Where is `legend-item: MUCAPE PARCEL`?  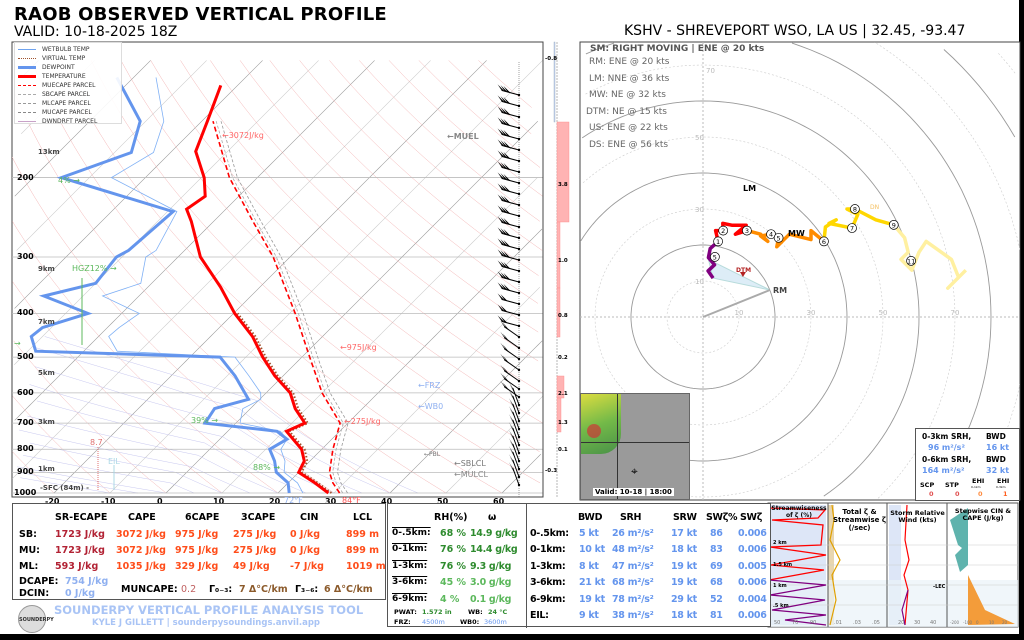
legend-item: MUCAPE PARCEL is located at coordinates (68, 112).